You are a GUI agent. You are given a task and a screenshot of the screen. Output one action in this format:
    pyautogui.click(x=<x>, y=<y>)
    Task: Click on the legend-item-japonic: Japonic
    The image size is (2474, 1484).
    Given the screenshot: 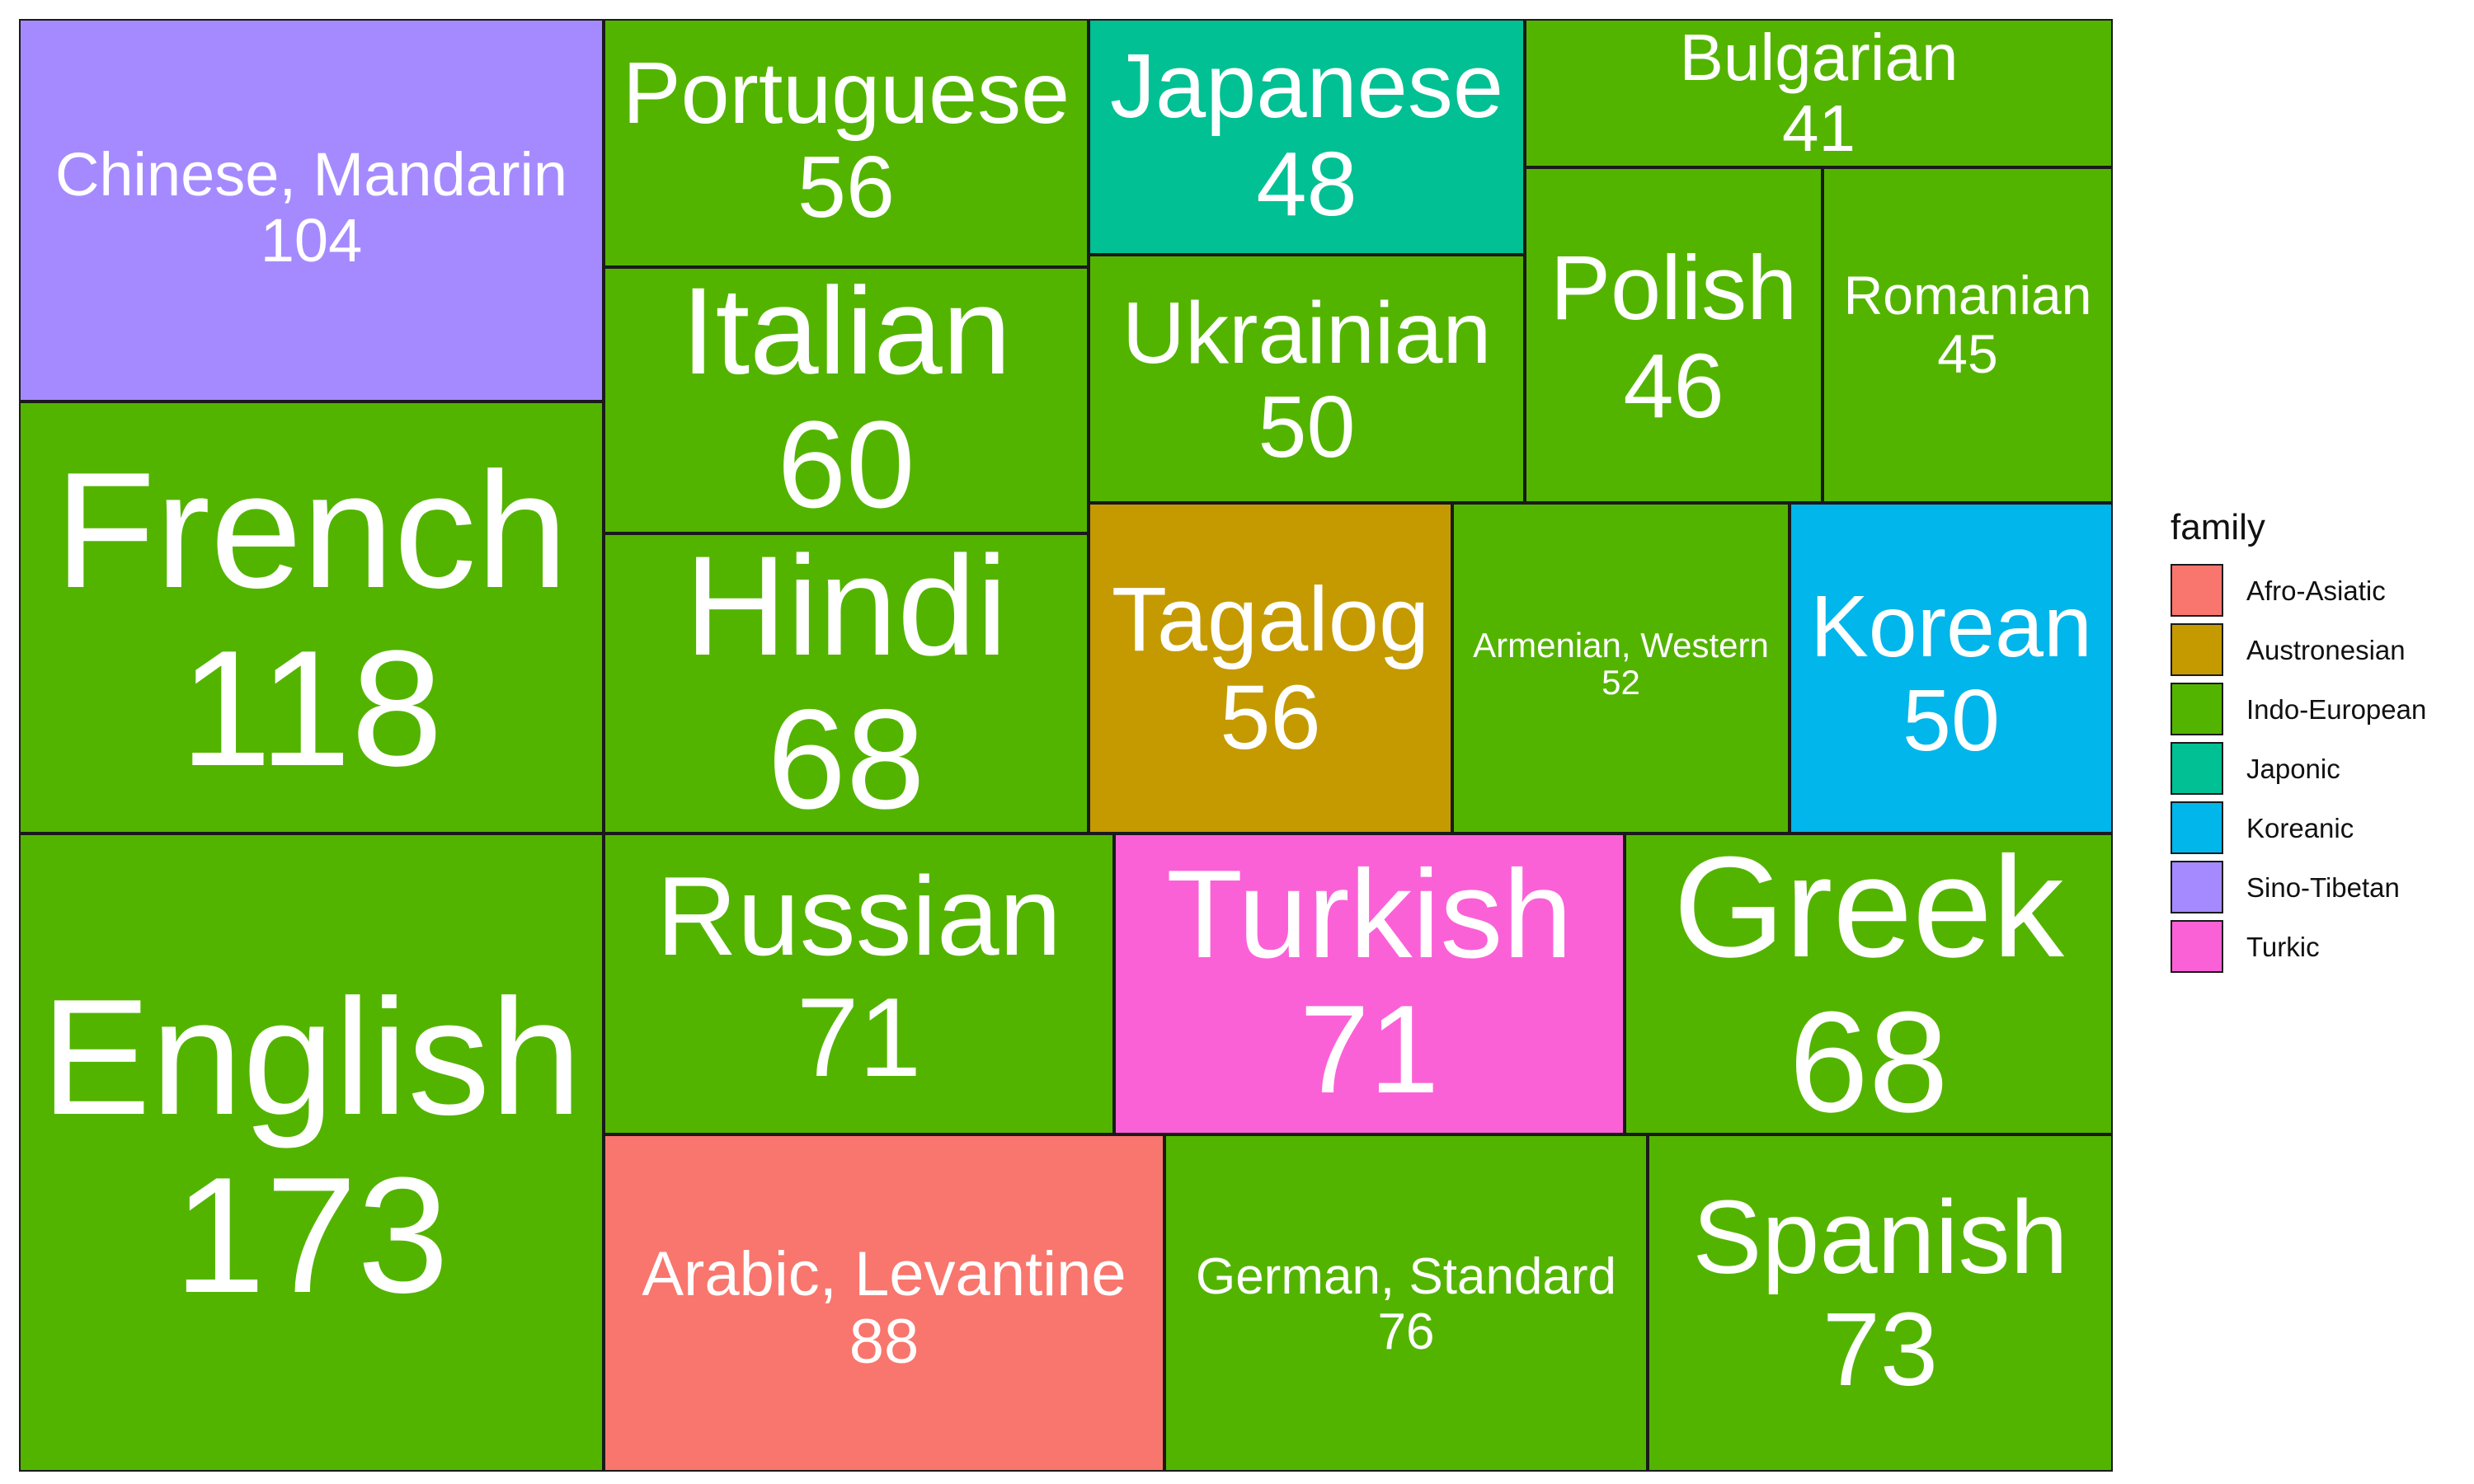 What is the action you would take?
    pyautogui.click(x=2319, y=768)
    